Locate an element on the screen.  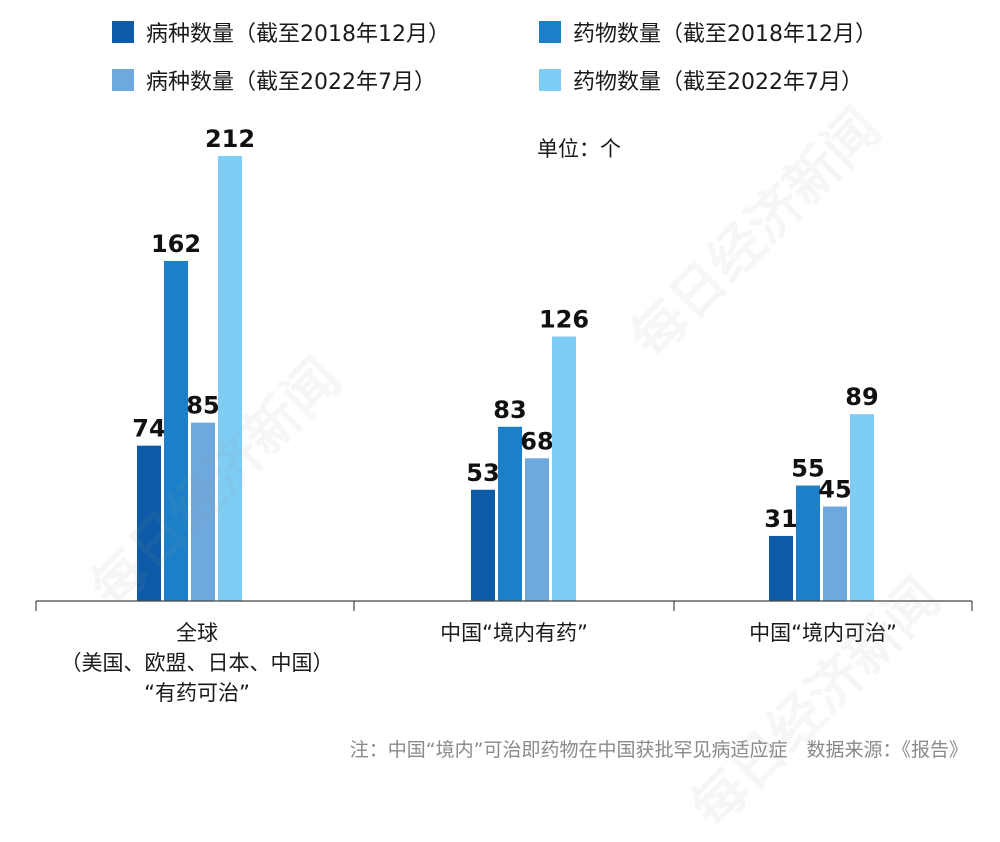
category-label-global: 全球 （美国、欧盟、日本、中国） “有药可治” is located at coordinates (197, 663).